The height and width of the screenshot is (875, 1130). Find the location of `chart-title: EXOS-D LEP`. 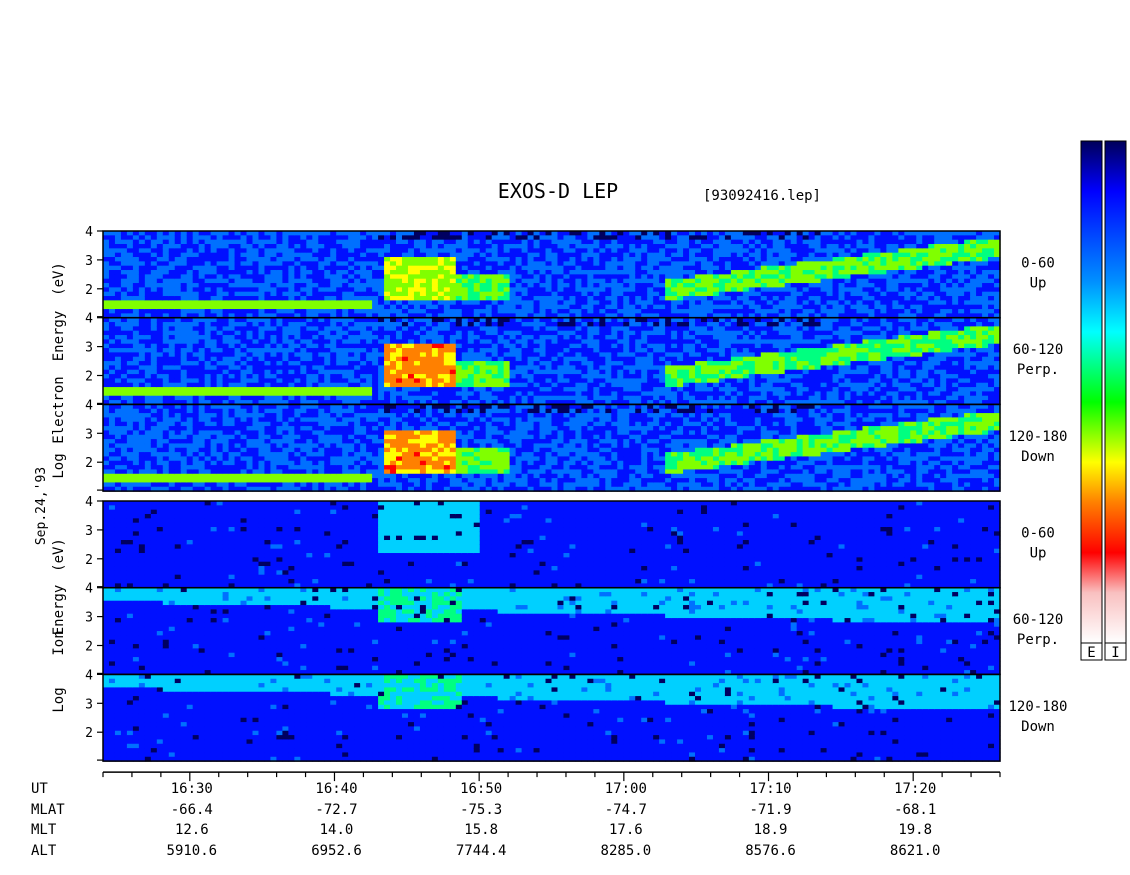

chart-title: EXOS-D LEP is located at coordinates (558, 191).